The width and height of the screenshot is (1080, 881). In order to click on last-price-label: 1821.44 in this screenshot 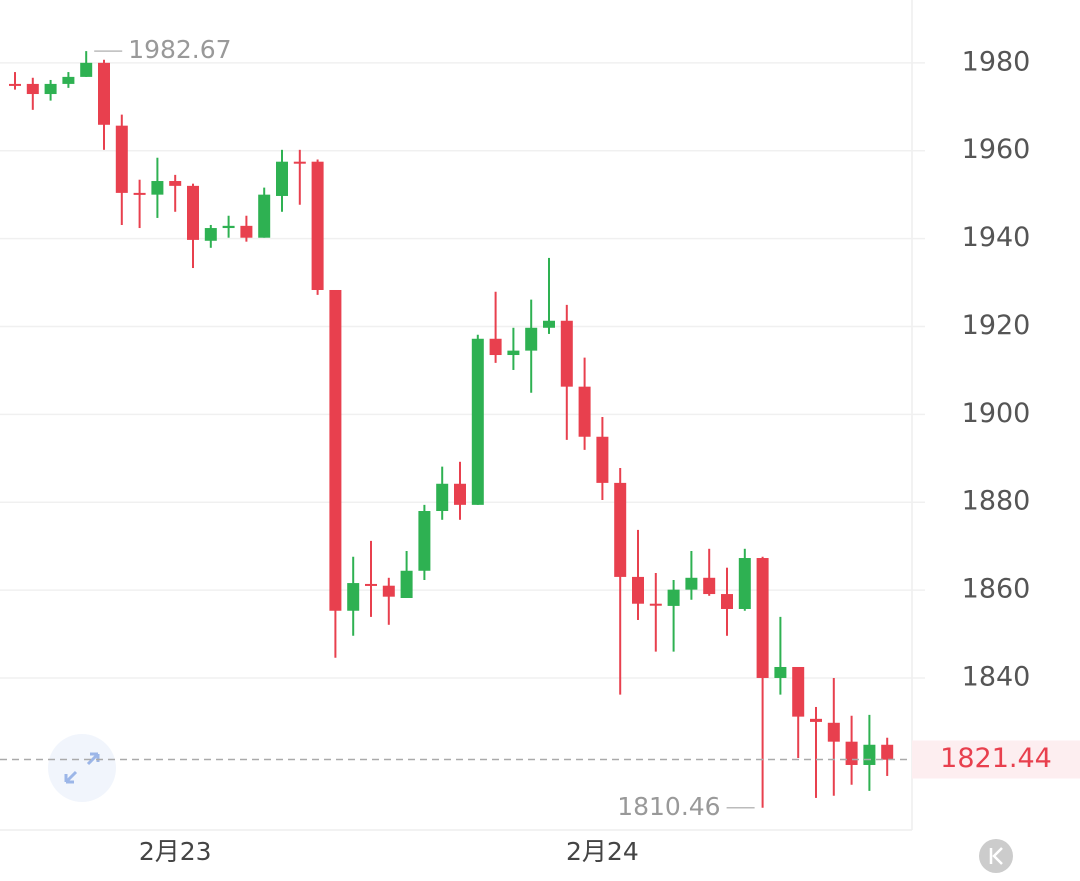, I will do `click(996, 758)`.